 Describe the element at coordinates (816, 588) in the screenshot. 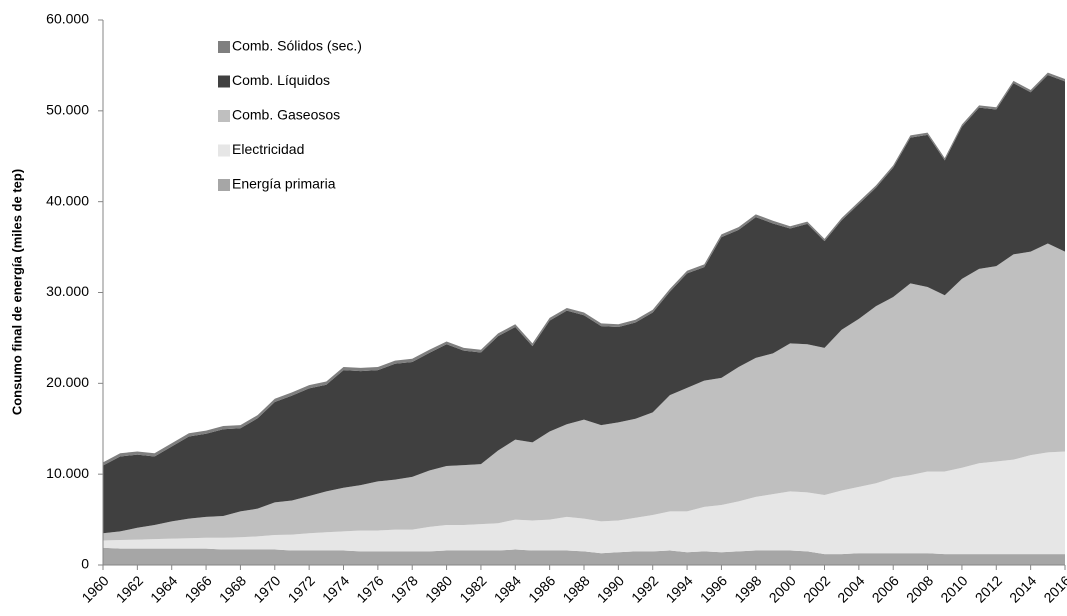

I see `x-tick-label: 2002` at that location.